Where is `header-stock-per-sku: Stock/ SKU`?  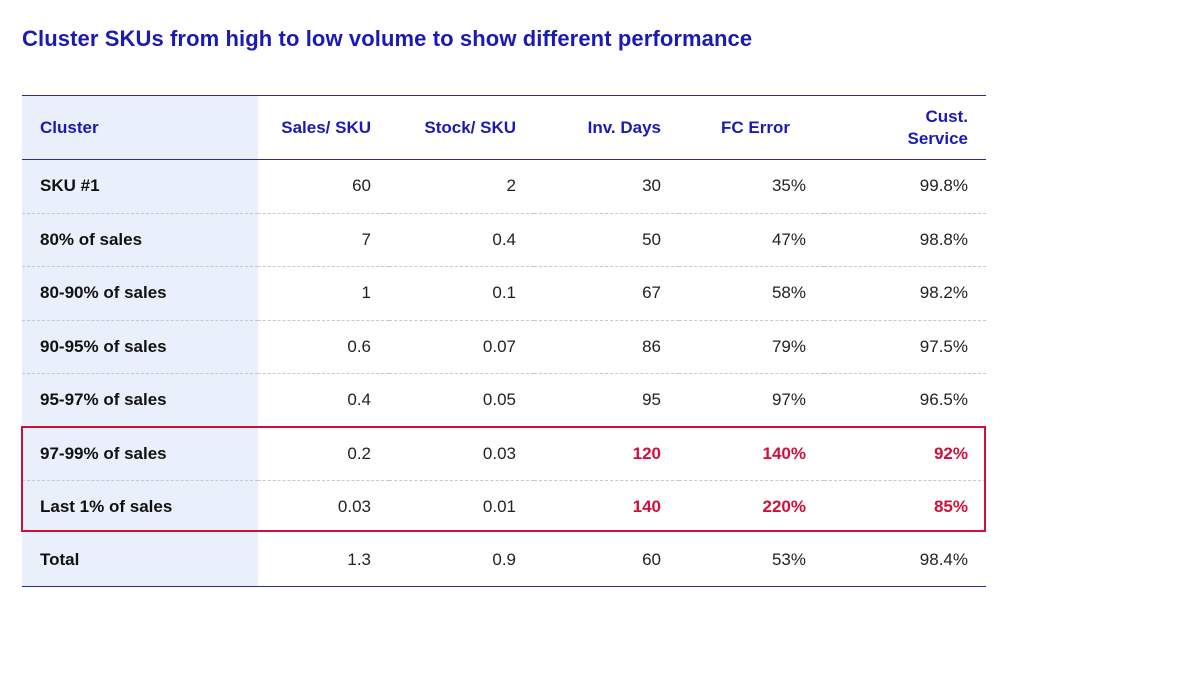 header-stock-per-sku: Stock/ SKU is located at coordinates (470, 127).